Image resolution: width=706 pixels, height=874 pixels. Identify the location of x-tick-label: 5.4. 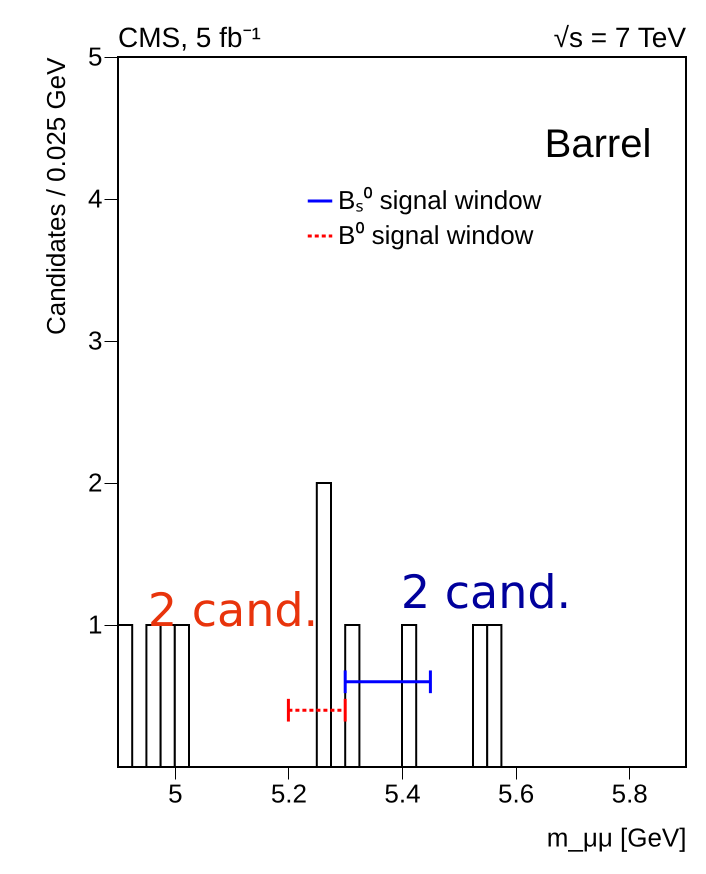
(402, 793).